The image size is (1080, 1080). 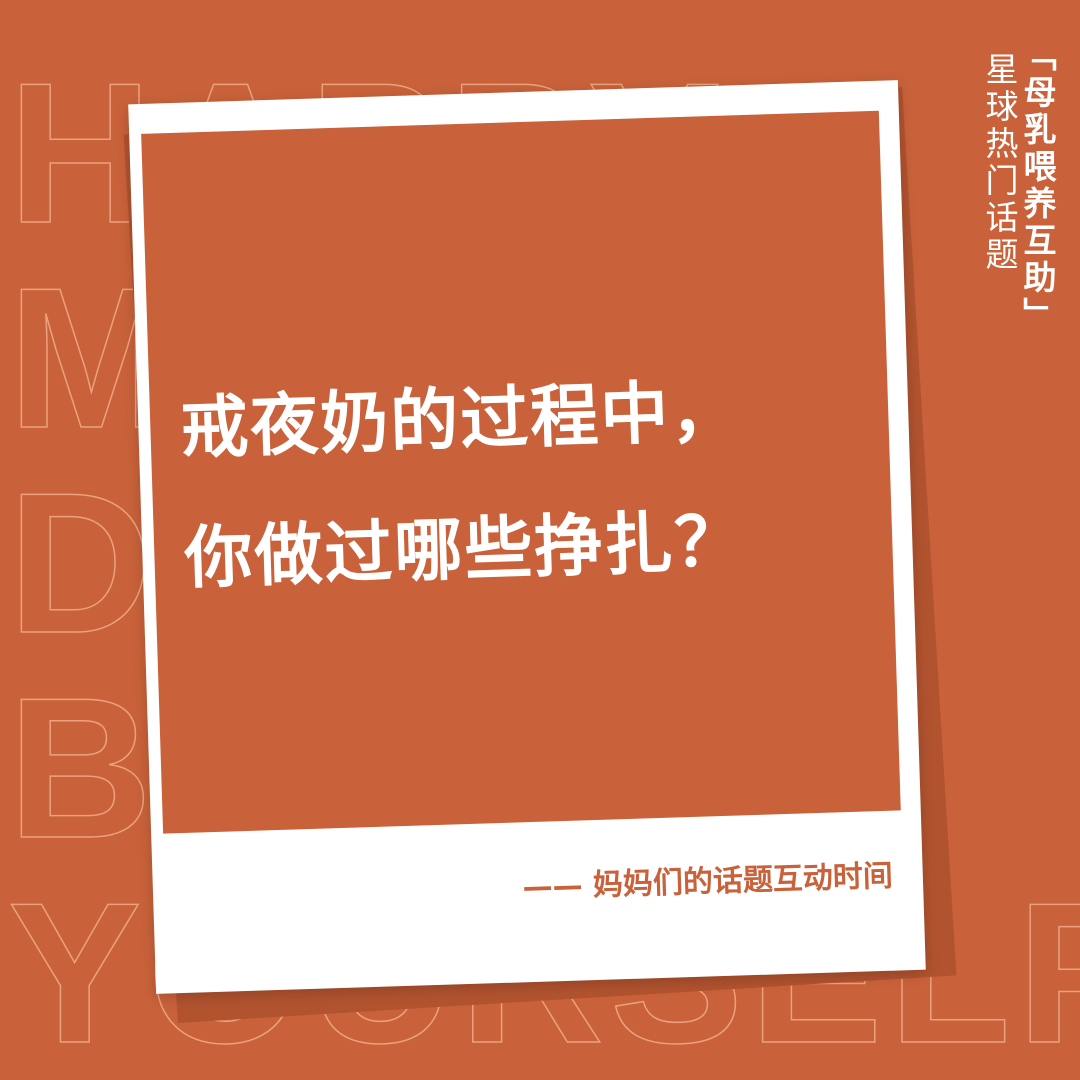 What do you see at coordinates (460, 420) in the screenshot?
I see `headline: 戒夜奶的过程中，` at bounding box center [460, 420].